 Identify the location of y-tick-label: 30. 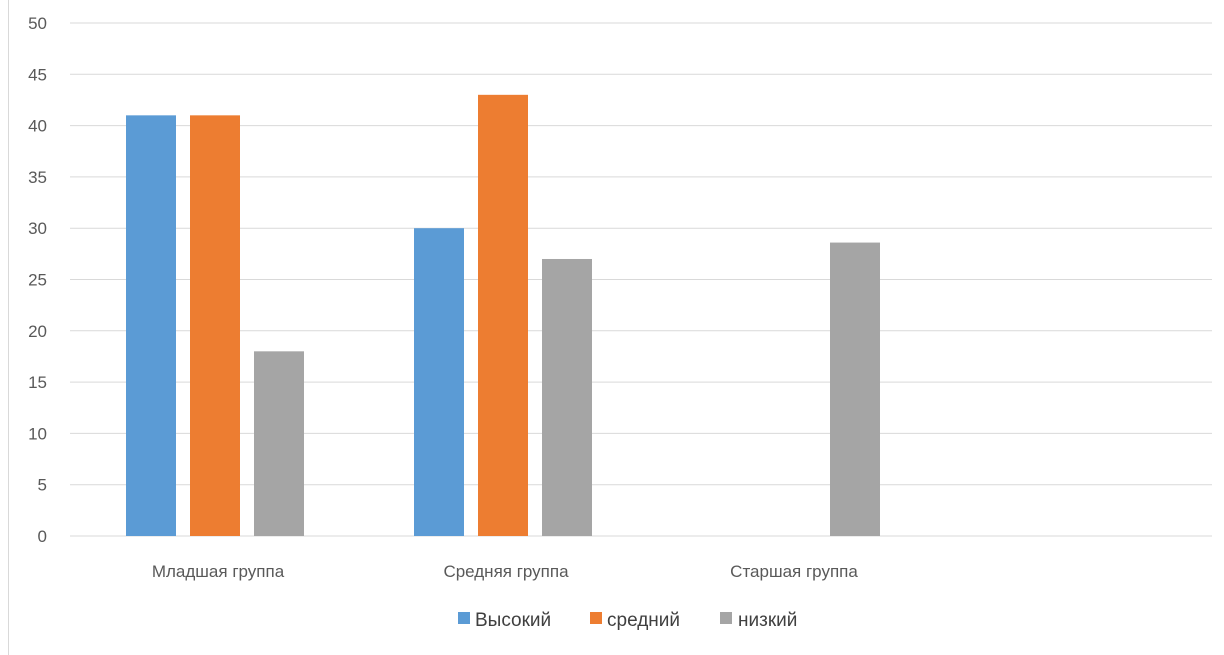
(37, 228).